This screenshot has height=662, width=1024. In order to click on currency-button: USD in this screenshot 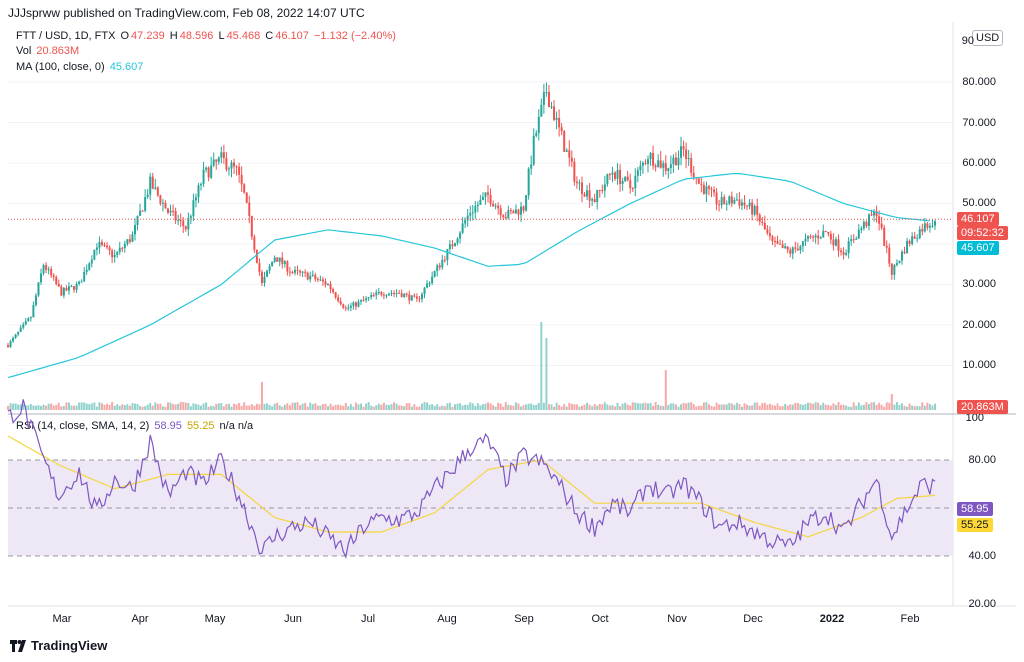, I will do `click(988, 38)`.